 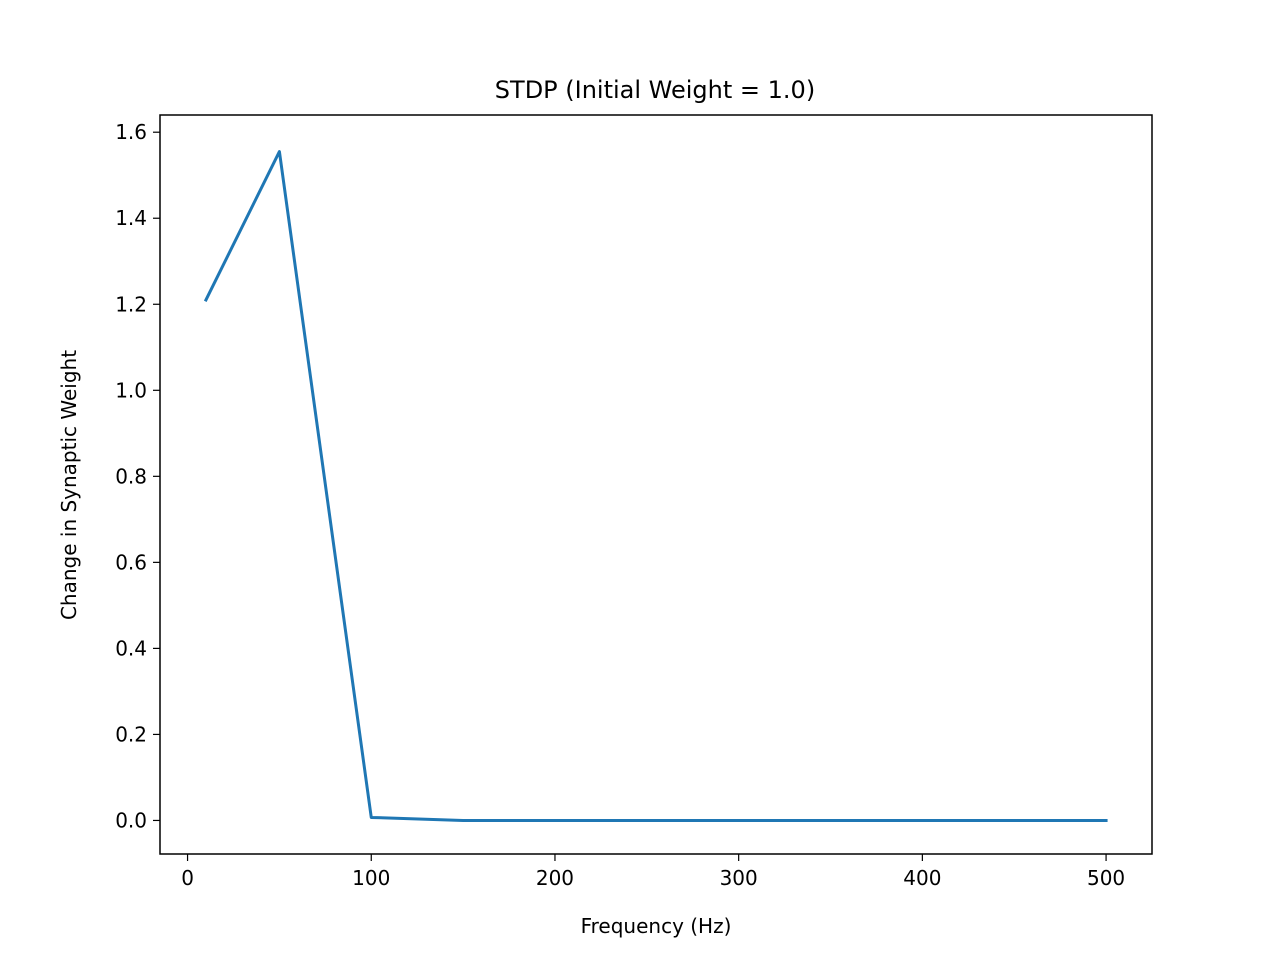 What do you see at coordinates (131, 820) in the screenshot?
I see `y-tick-label: 0.0` at bounding box center [131, 820].